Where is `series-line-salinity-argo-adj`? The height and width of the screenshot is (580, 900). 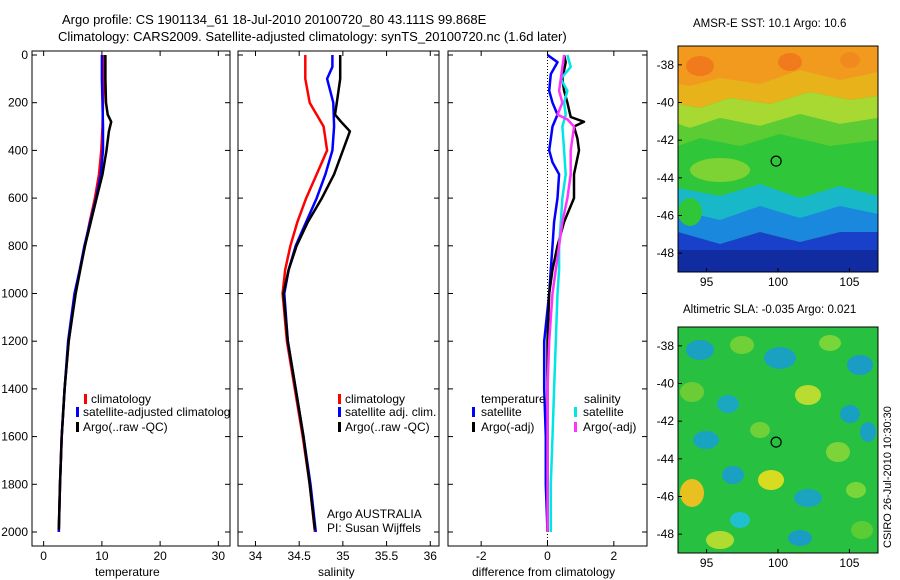 series-line-salinity-argo-adj is located at coordinates (561, 293).